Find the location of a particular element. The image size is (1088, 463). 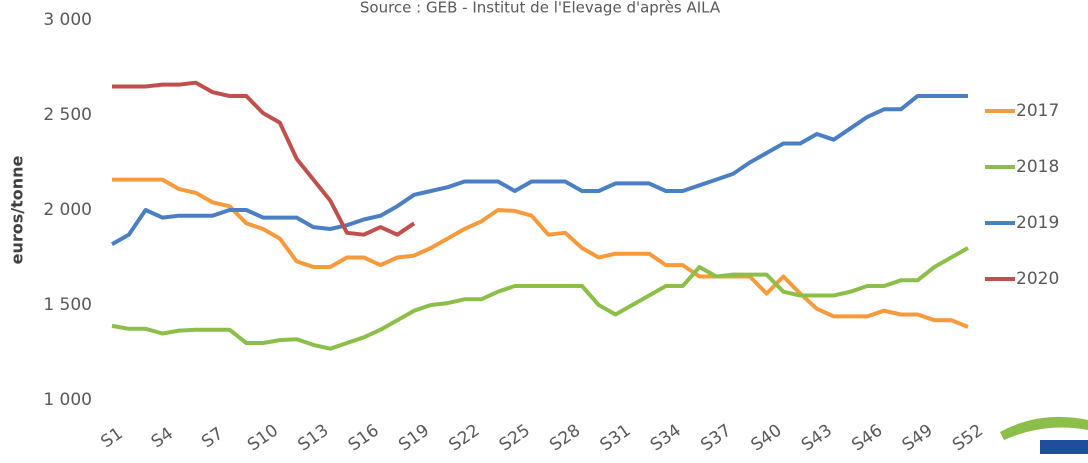

legend-label: 2017 is located at coordinates (1037, 111).